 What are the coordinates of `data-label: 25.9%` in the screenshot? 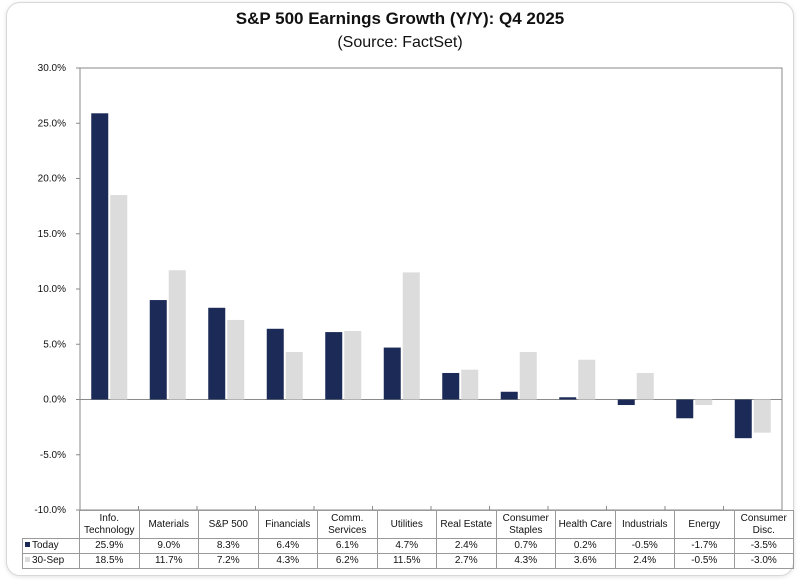 It's located at (109, 546).